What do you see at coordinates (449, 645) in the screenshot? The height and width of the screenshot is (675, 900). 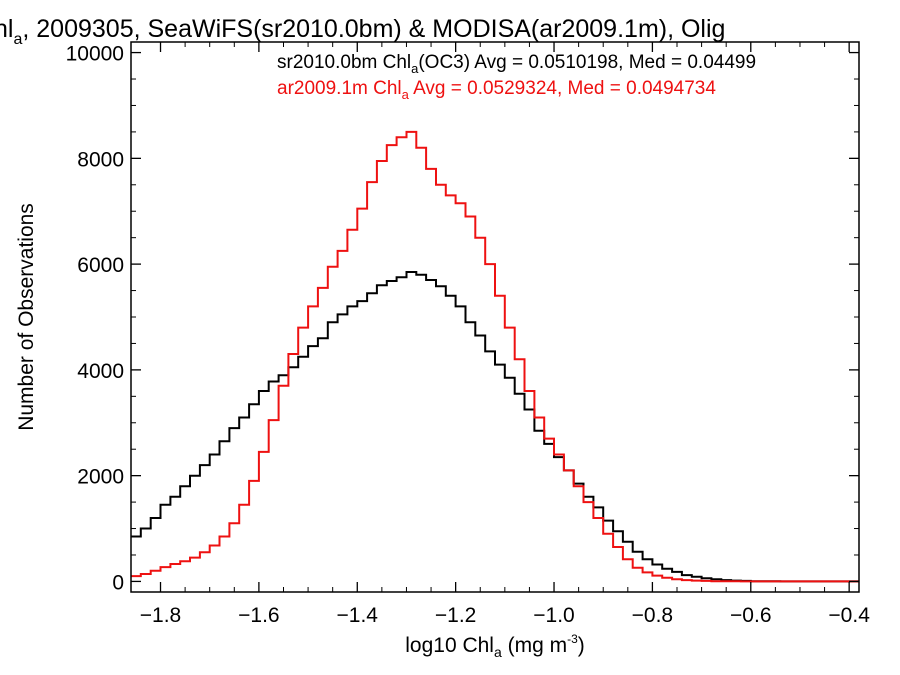 I see `x-axis-label-pre: log10 Chl` at bounding box center [449, 645].